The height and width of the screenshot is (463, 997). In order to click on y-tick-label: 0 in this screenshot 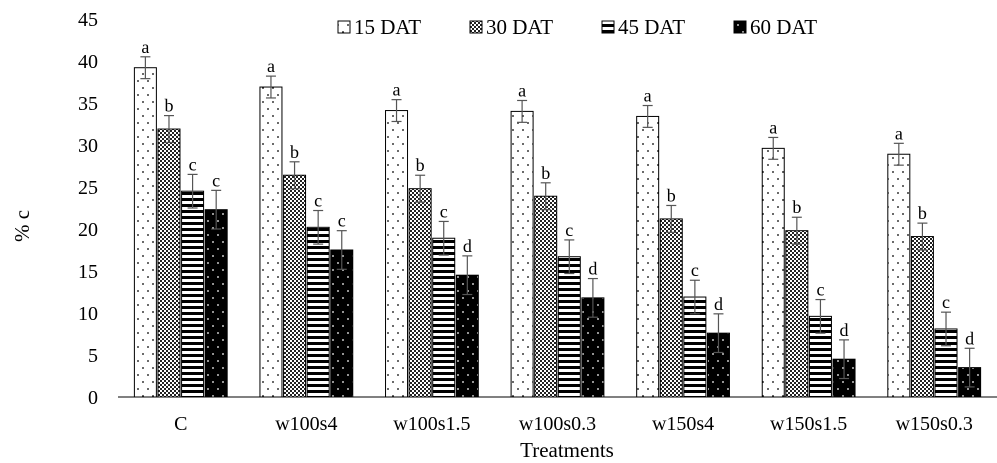, I will do `click(93, 398)`.